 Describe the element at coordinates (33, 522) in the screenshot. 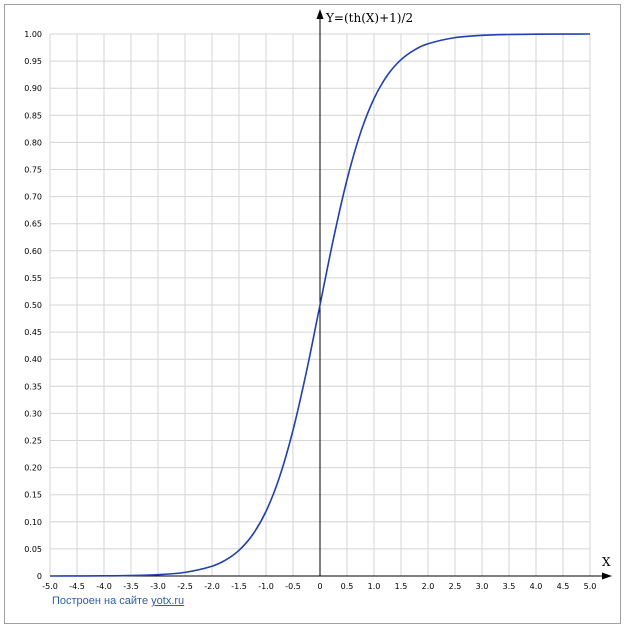

I see `y-tick-label-2: 0.10` at that location.